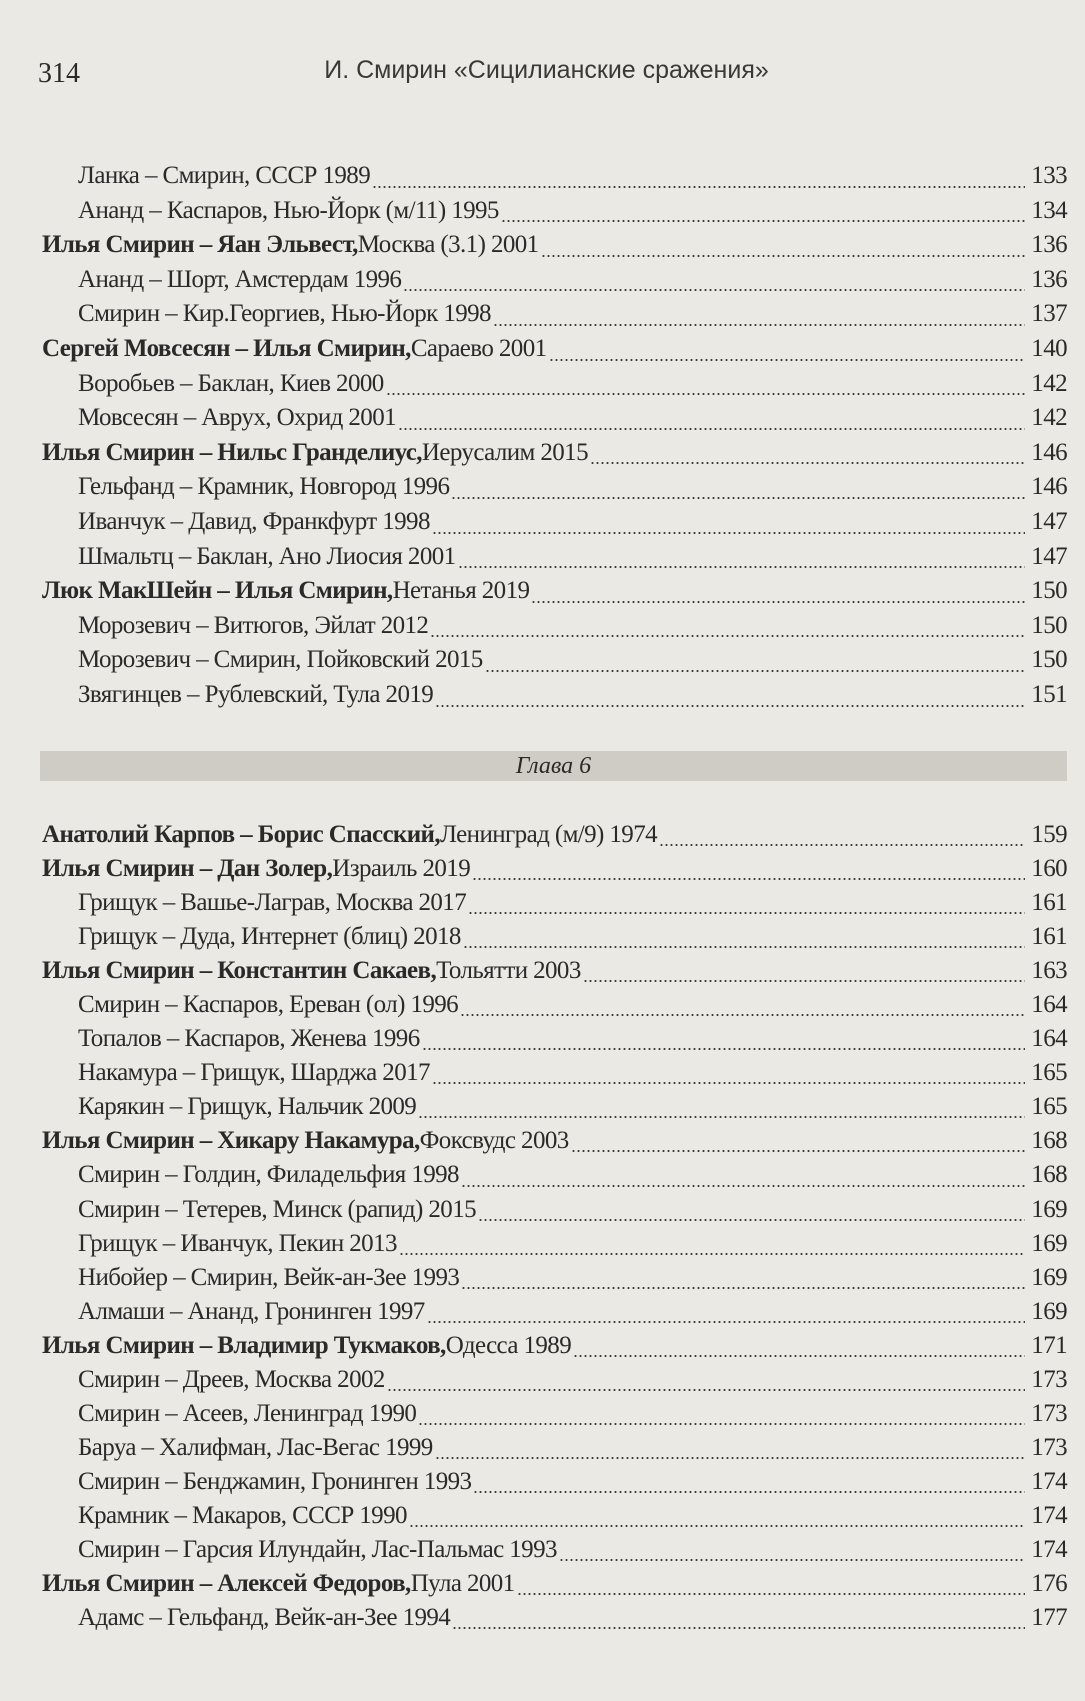  What do you see at coordinates (1049, 521) in the screenshot?
I see `entry-page: 147` at bounding box center [1049, 521].